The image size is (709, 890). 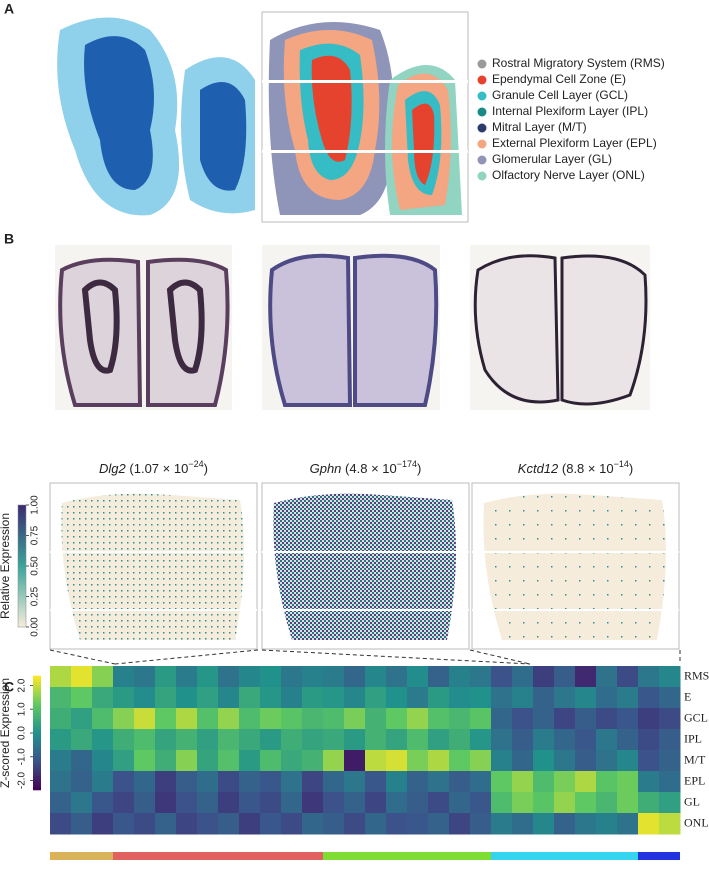 What do you see at coordinates (570, 111) in the screenshot?
I see `legend-label: Internal Plexiform Layer (IPL)` at bounding box center [570, 111].